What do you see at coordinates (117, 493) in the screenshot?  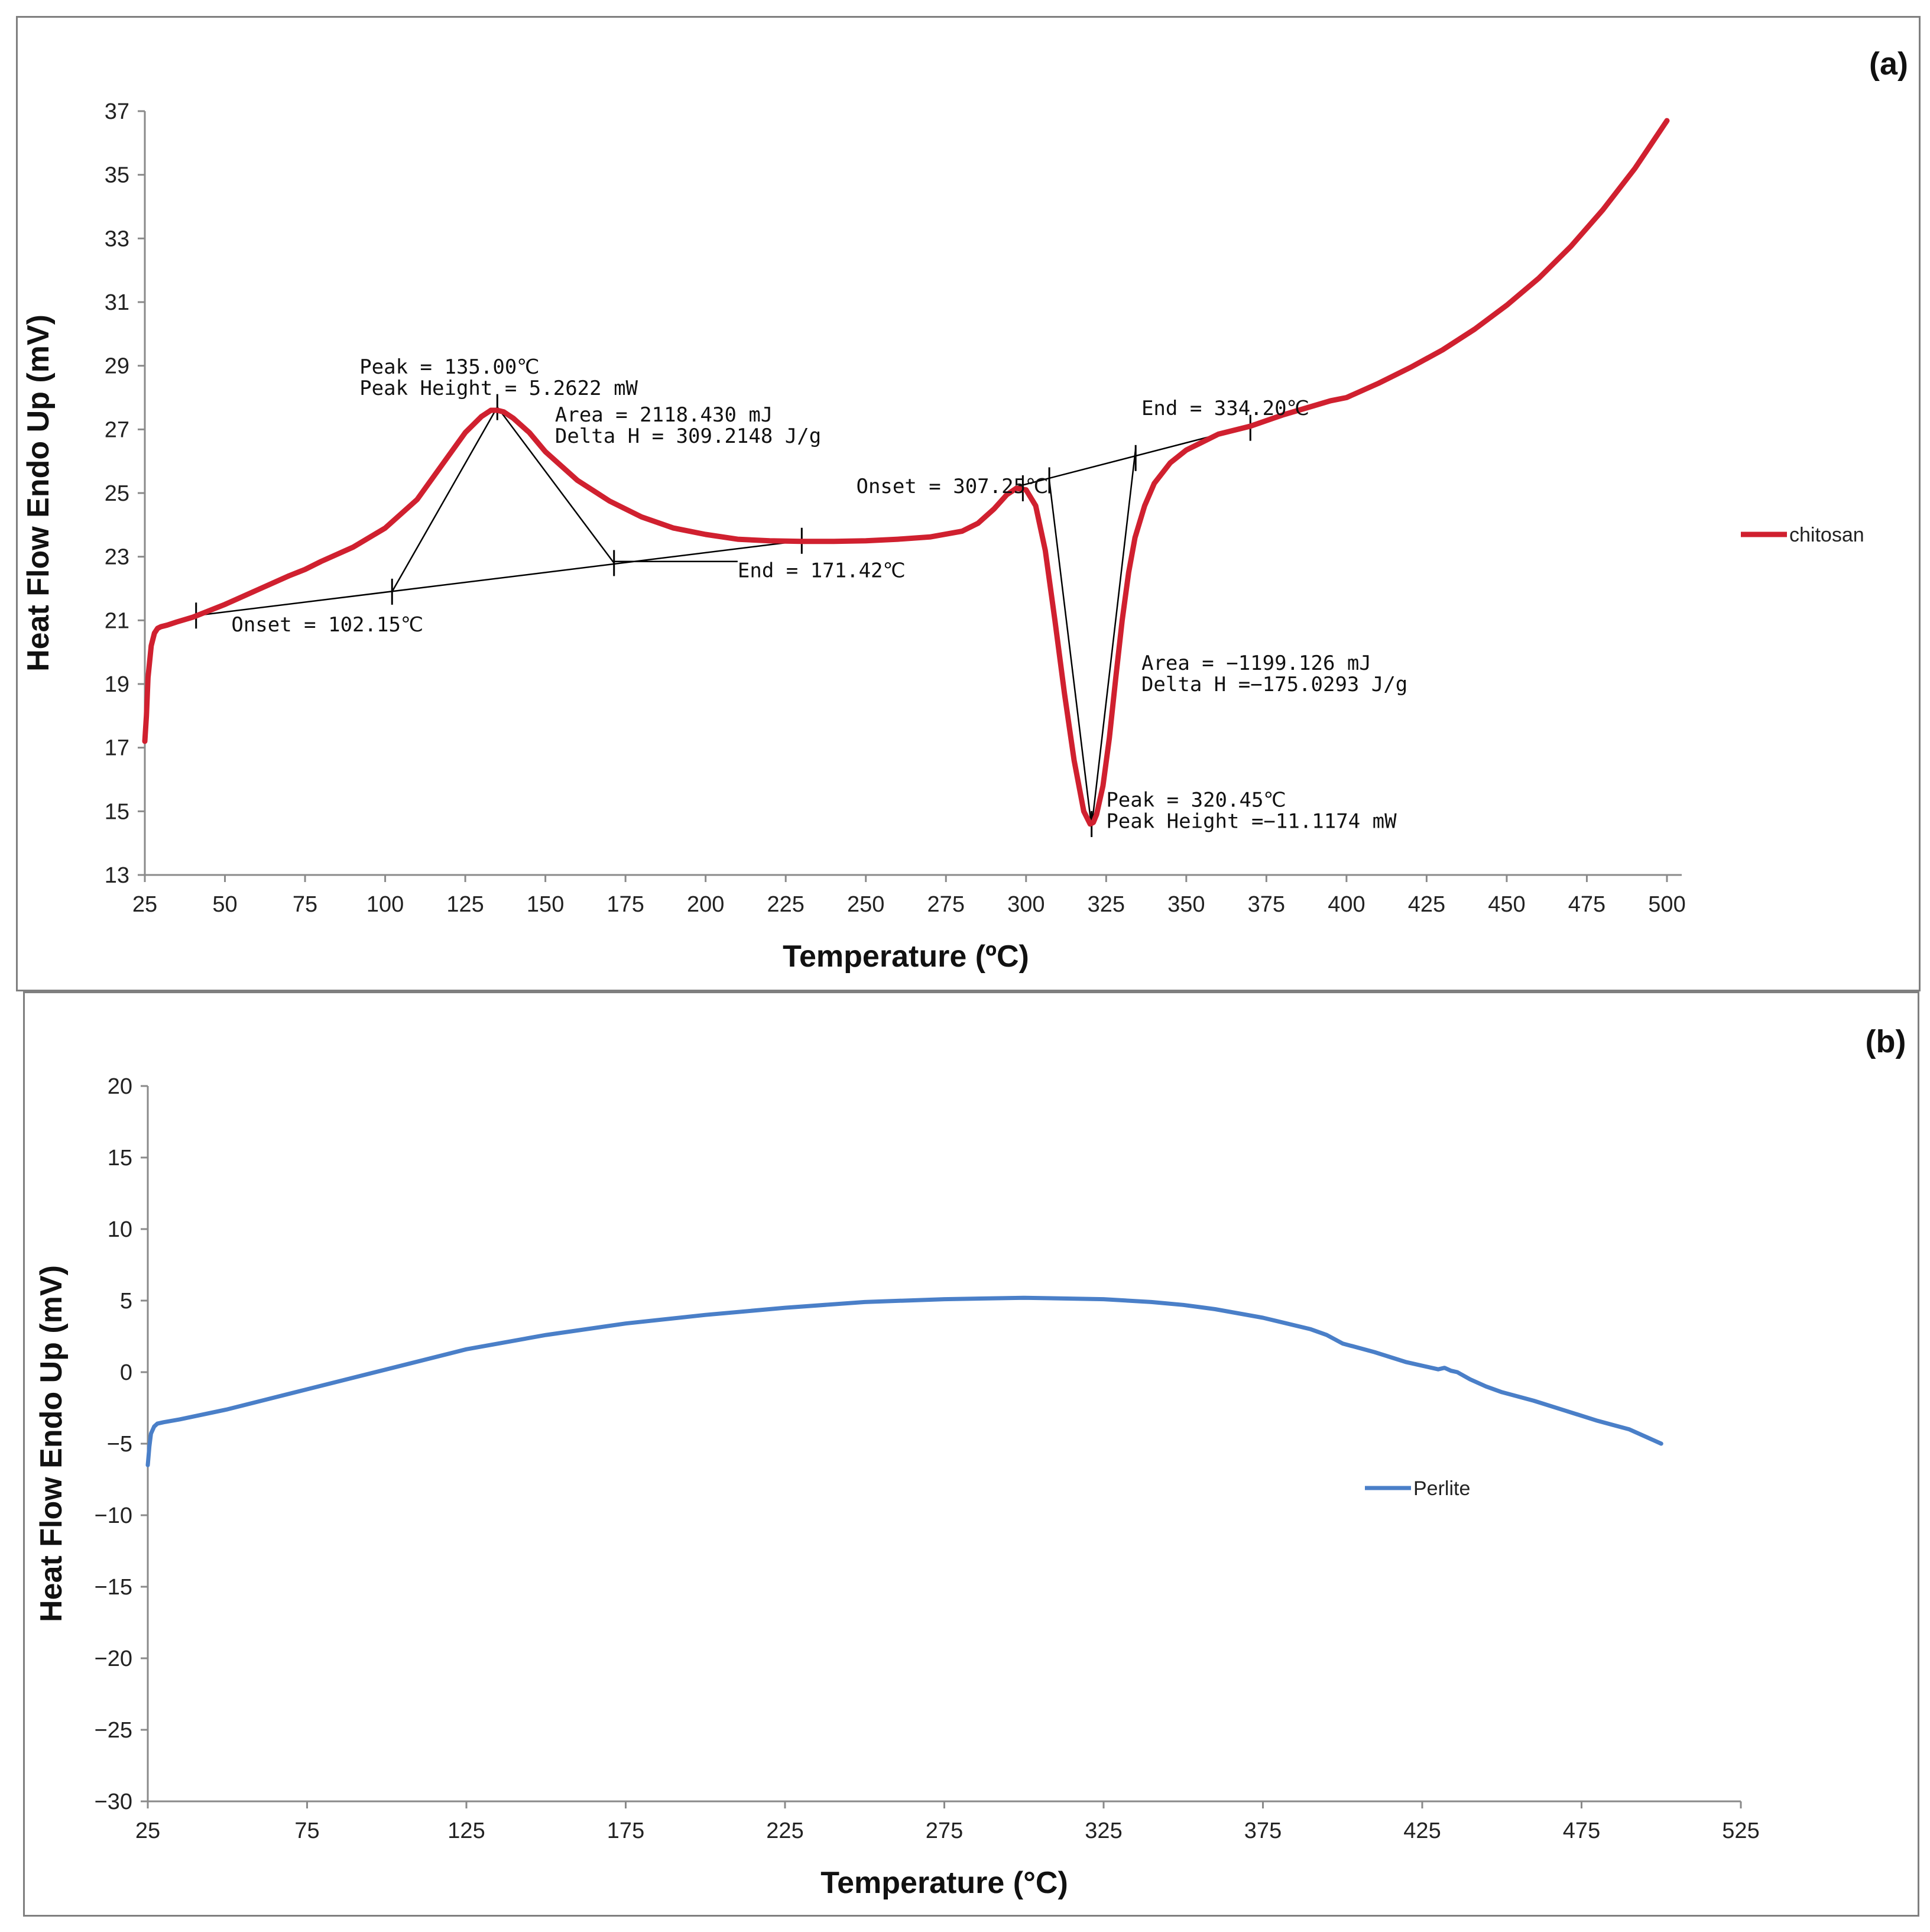 I see `y-tick-label: 25` at bounding box center [117, 493].